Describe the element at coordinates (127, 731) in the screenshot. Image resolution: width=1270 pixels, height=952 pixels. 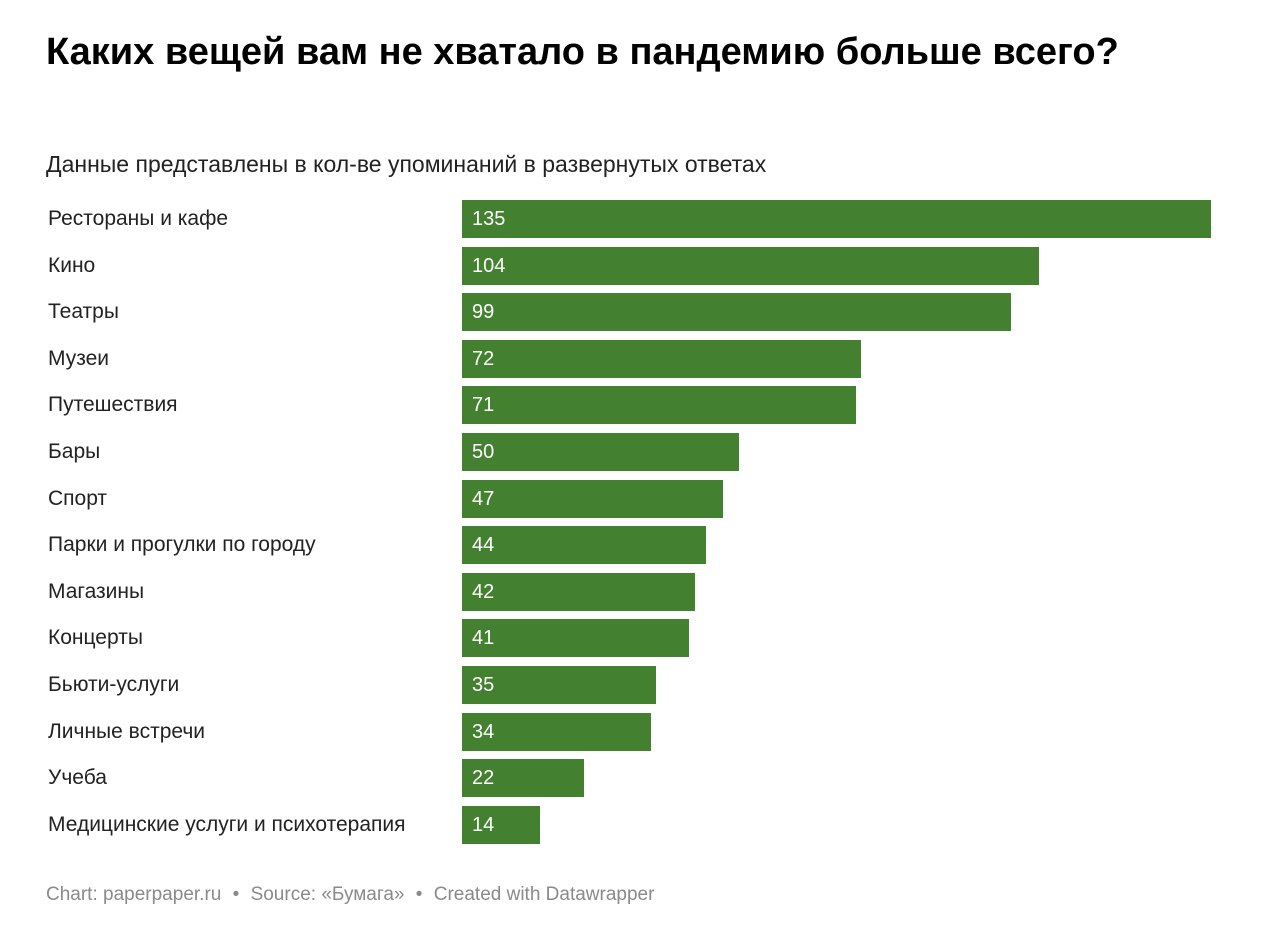
I see `bar-label: Личные встречи` at that location.